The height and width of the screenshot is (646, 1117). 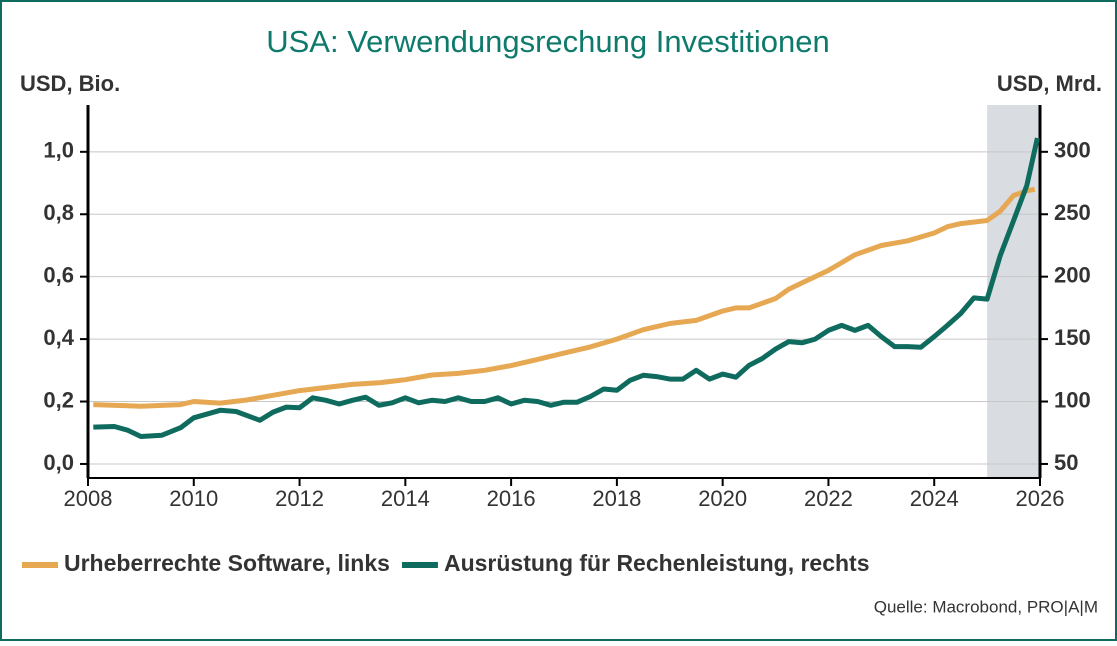 What do you see at coordinates (58, 150) in the screenshot?
I see `y-tick-label: 1,0` at bounding box center [58, 150].